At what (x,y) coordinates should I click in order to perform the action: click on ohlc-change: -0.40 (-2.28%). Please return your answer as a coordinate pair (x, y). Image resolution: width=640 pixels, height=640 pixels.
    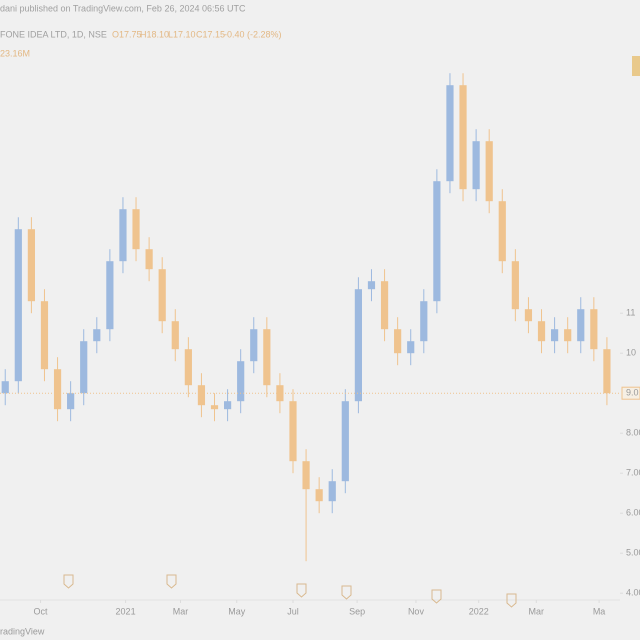
    Looking at the image, I should click on (253, 34).